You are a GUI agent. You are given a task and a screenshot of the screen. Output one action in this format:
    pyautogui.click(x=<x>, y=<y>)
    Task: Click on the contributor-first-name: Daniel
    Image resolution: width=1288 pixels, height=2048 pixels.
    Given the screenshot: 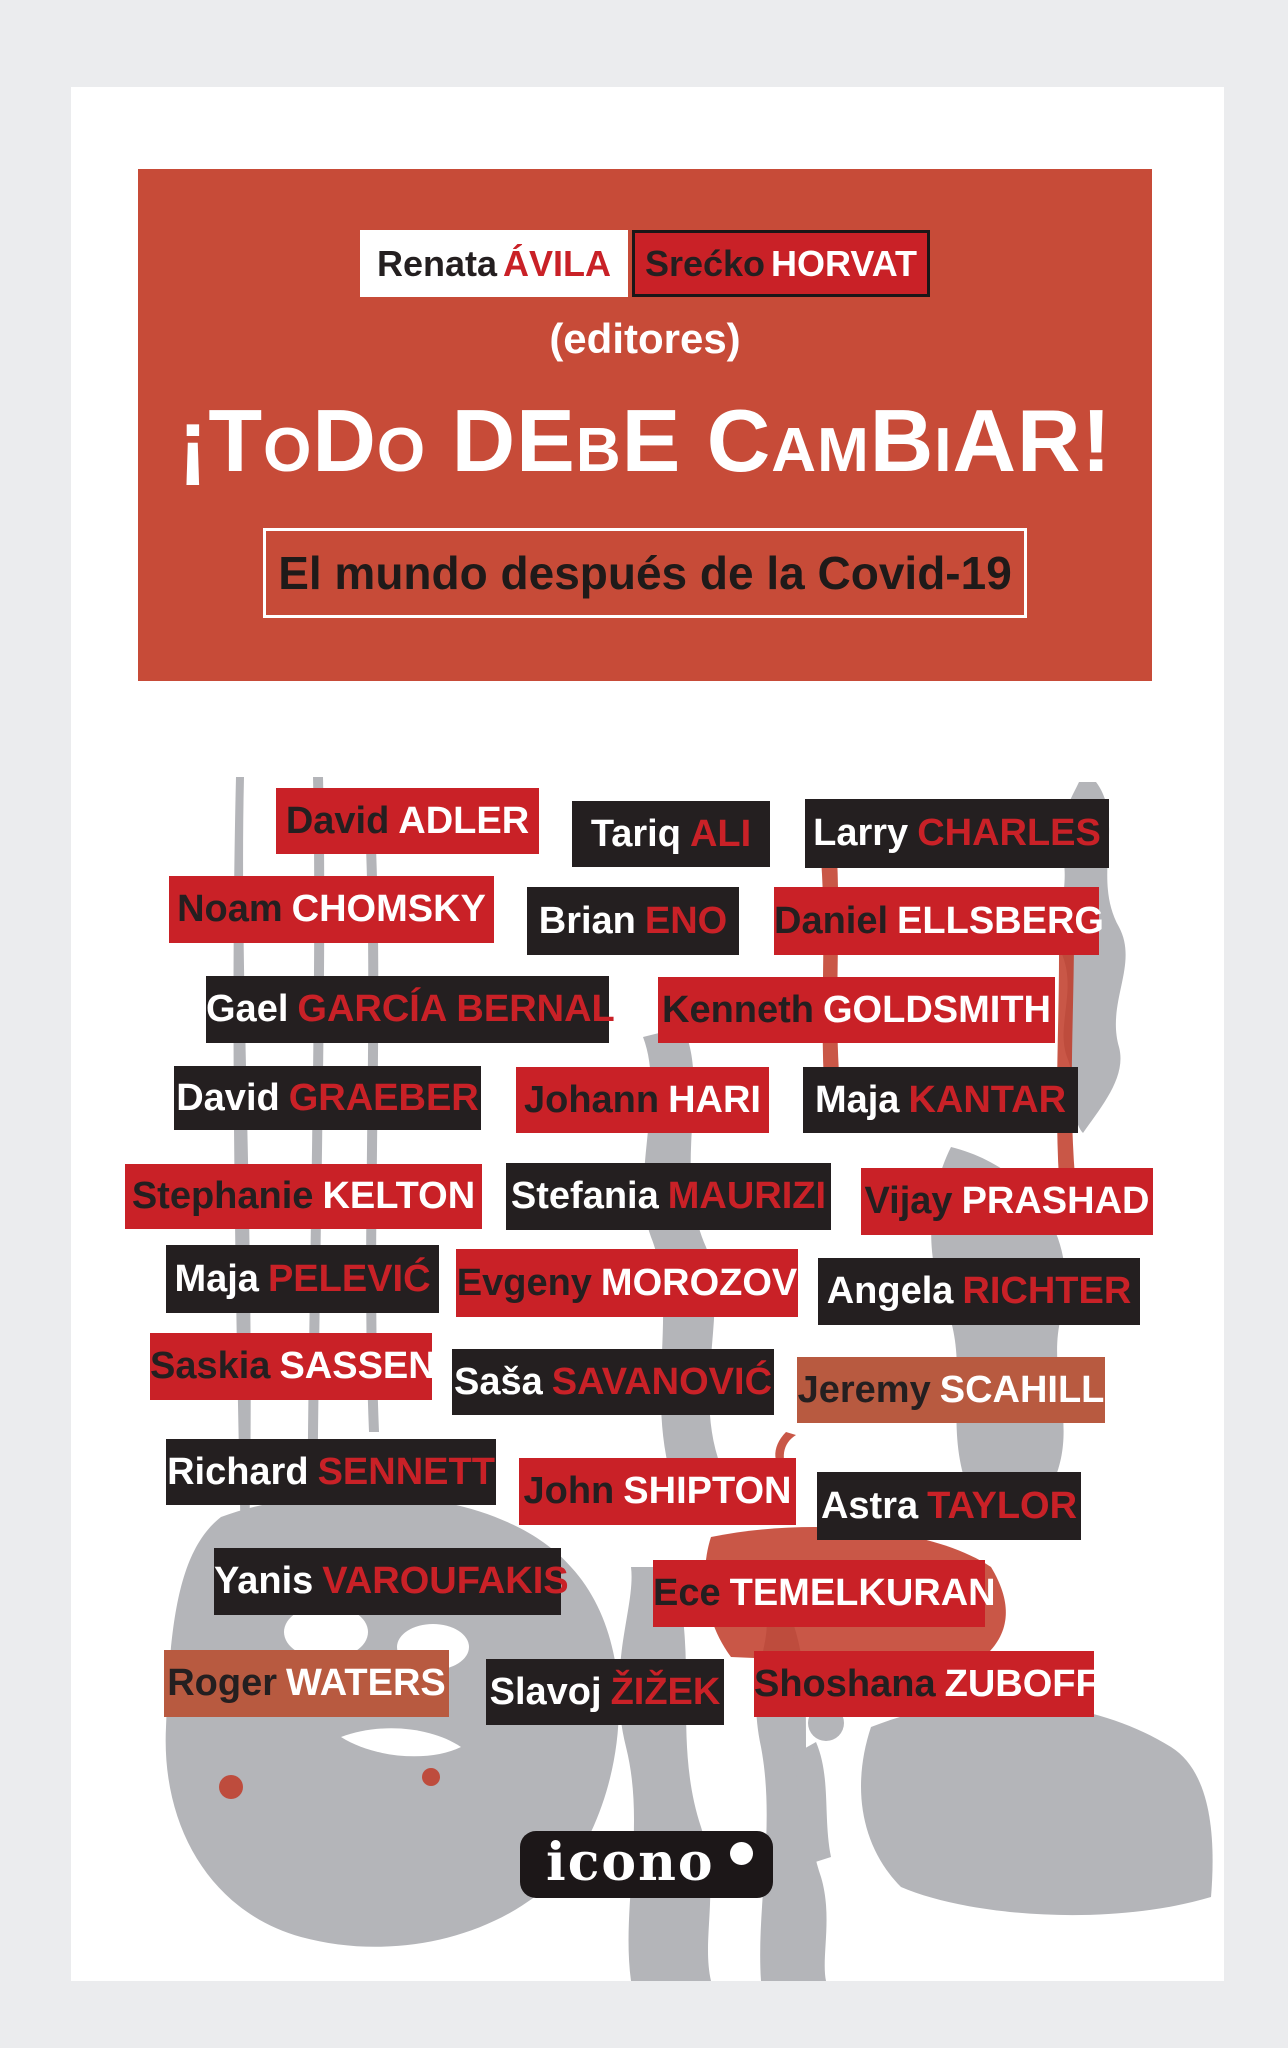 What is the action you would take?
    pyautogui.click(x=831, y=921)
    